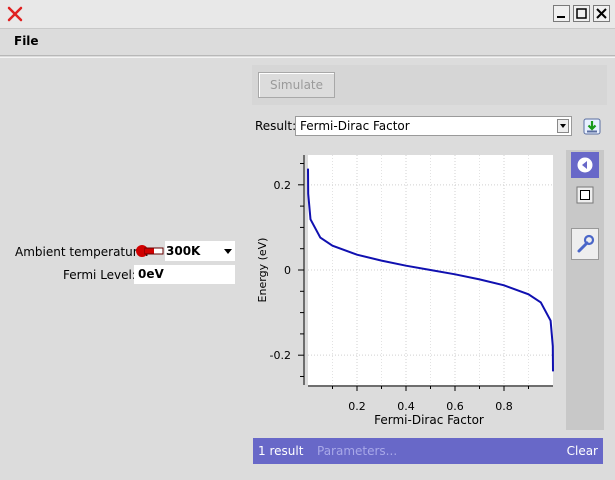 This screenshot has width=615, height=480. Describe the element at coordinates (228, 251) in the screenshot. I see `chevron-down-icon` at that location.